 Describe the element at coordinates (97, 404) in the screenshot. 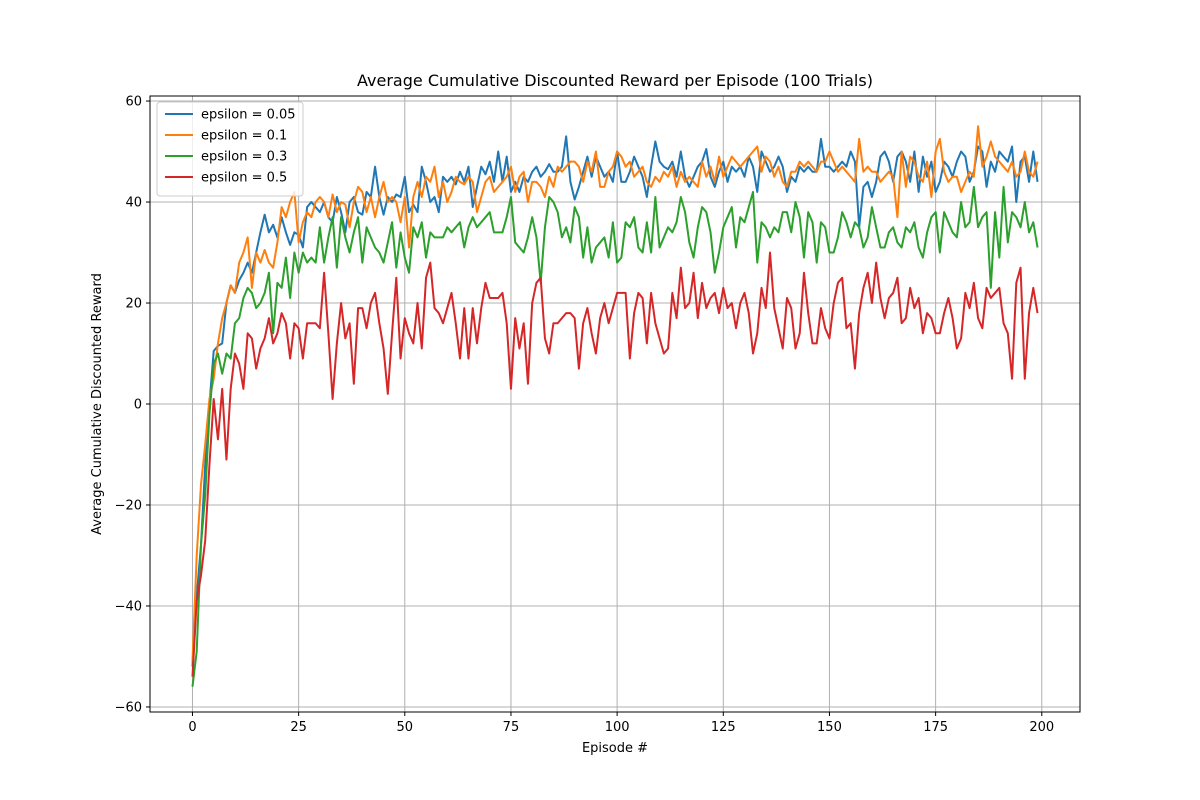

I see `y-axis-label: Average Cumulative Discounted Reward` at that location.